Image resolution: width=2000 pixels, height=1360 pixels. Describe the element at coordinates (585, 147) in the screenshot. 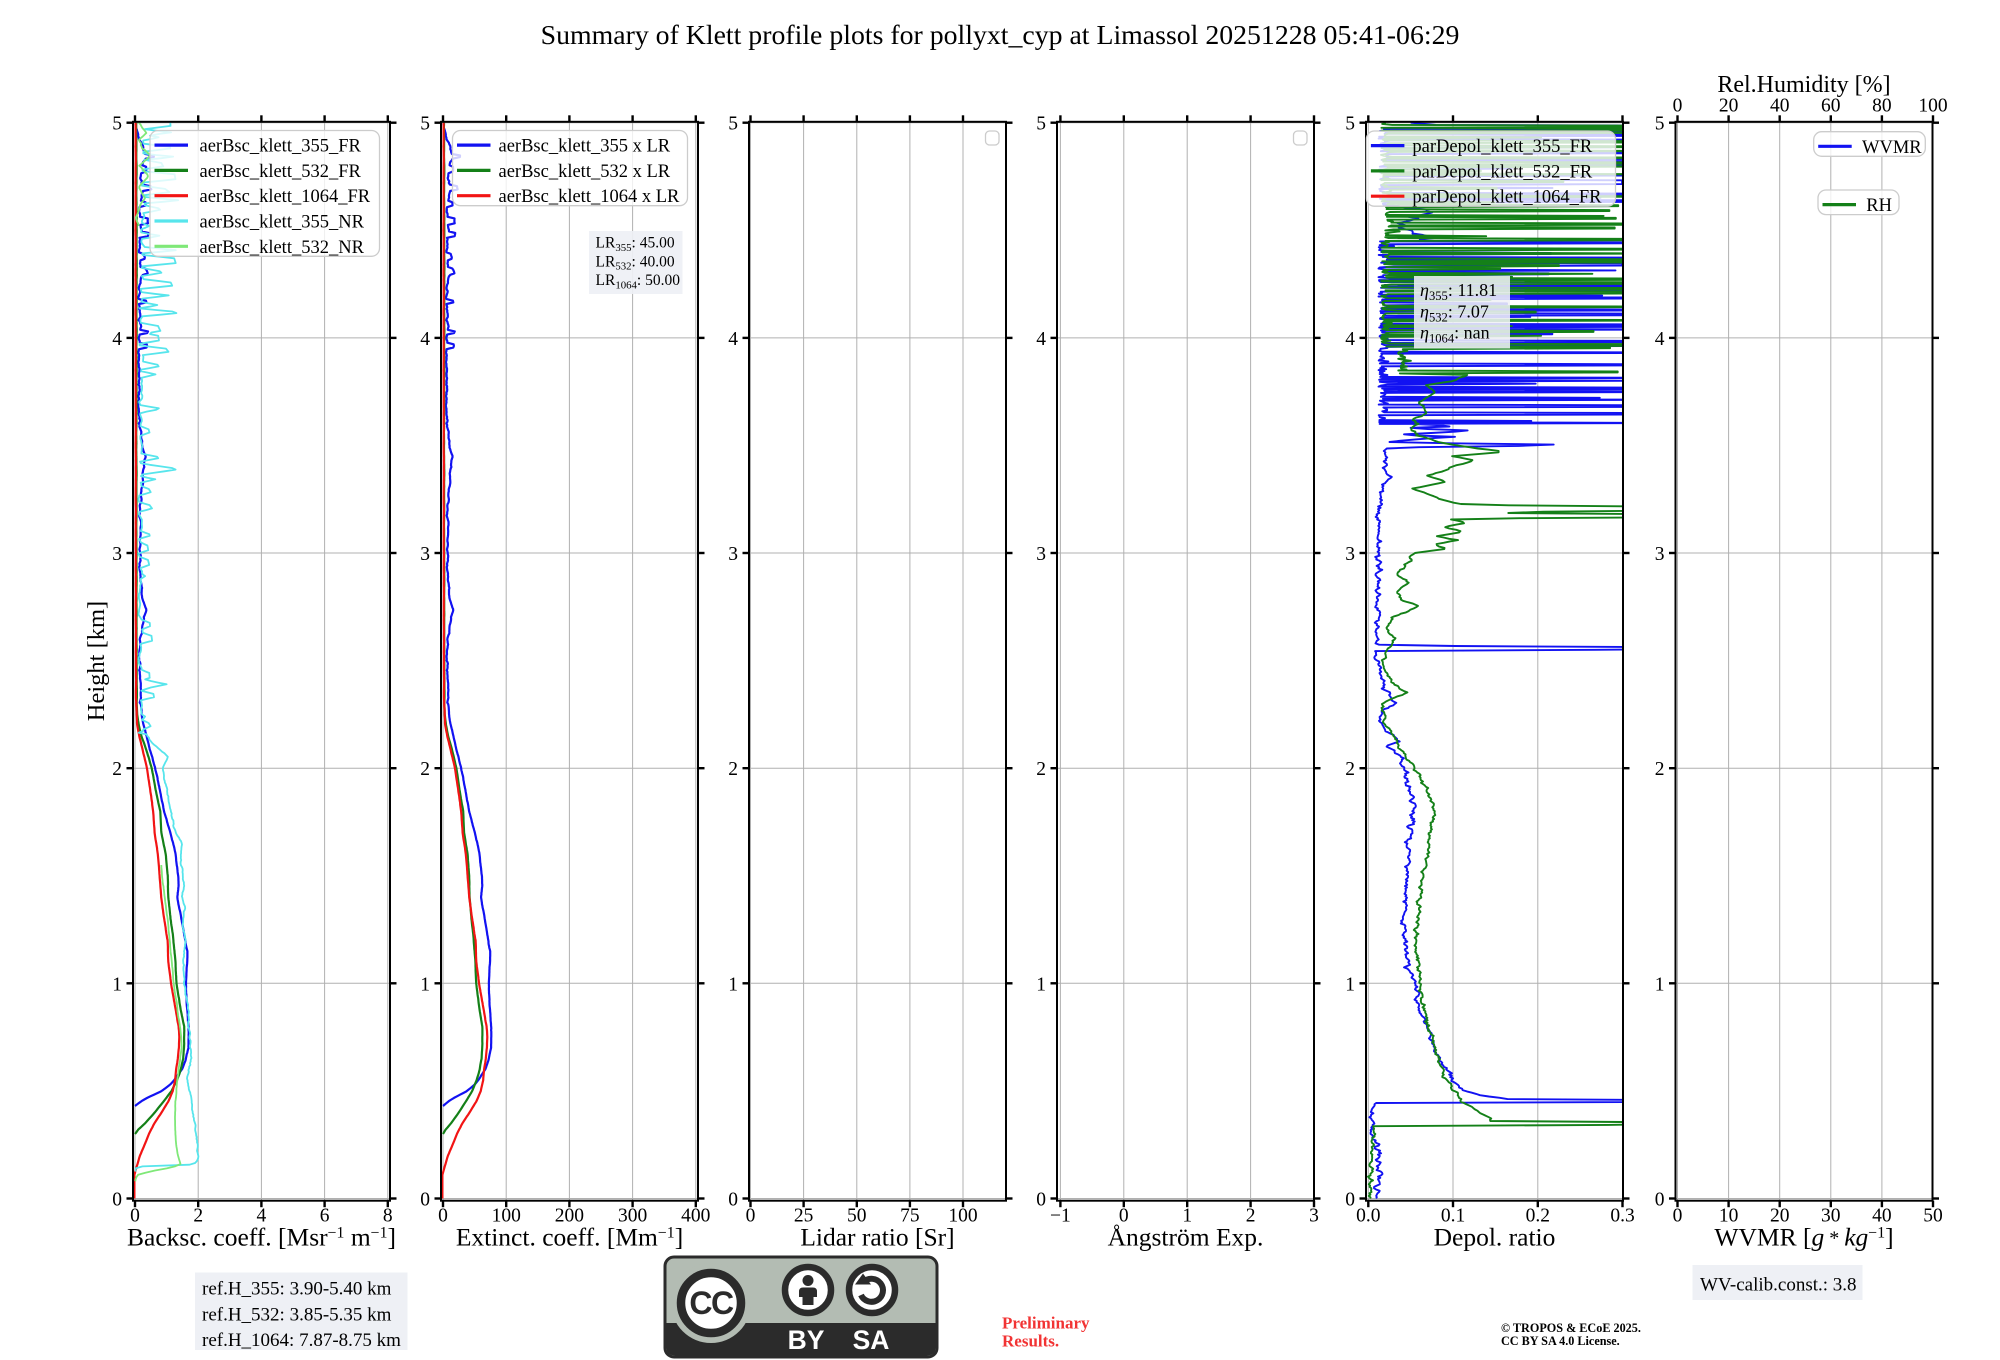

I see `svg-text: aerBsc_klett_355 x LR` at that location.